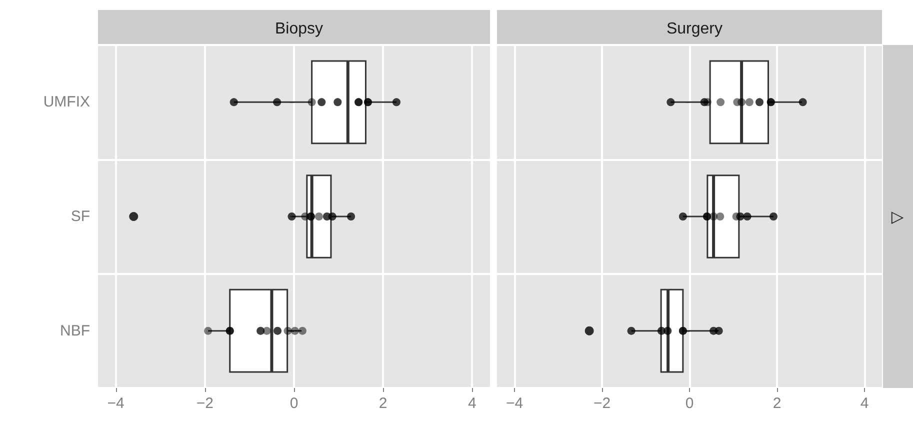  Describe the element at coordinates (66, 102) in the screenshot. I see `y-tick-label: UMFIX` at that location.